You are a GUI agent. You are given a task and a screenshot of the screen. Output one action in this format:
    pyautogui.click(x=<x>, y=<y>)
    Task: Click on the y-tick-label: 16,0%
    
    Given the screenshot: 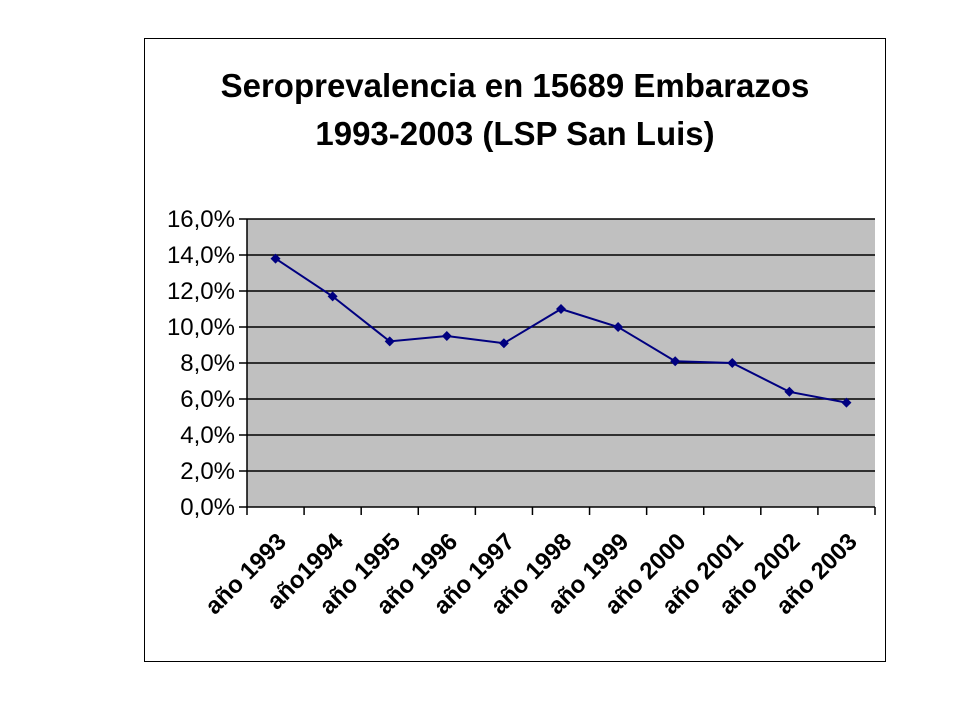 What is the action you would take?
    pyautogui.click(x=201, y=219)
    